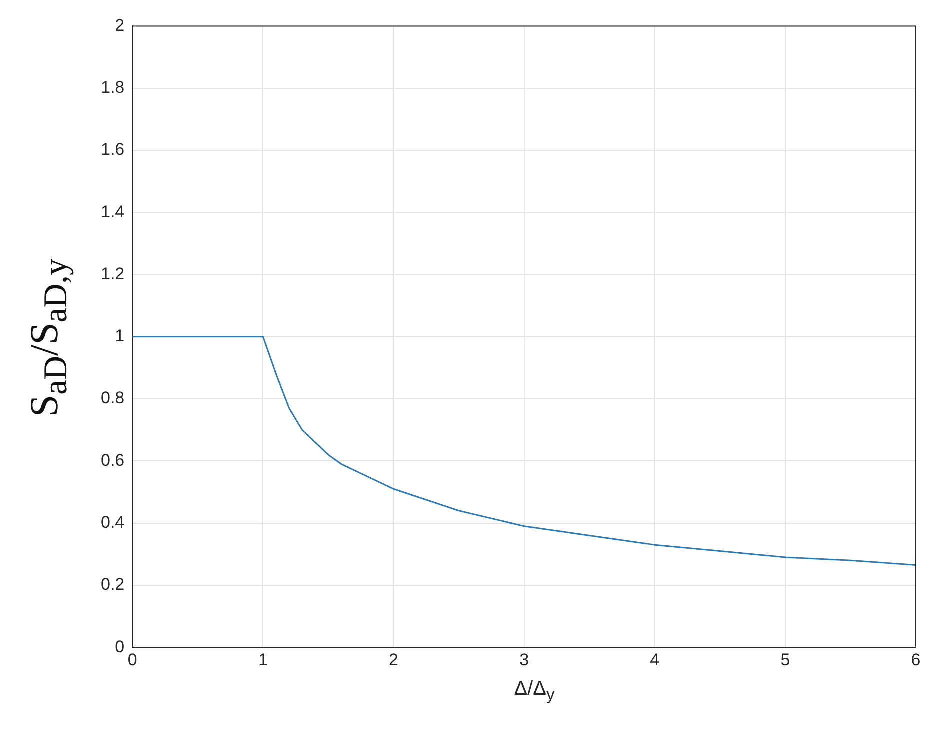  Describe the element at coordinates (112, 212) in the screenshot. I see `y-tick-label: 1.4` at that location.